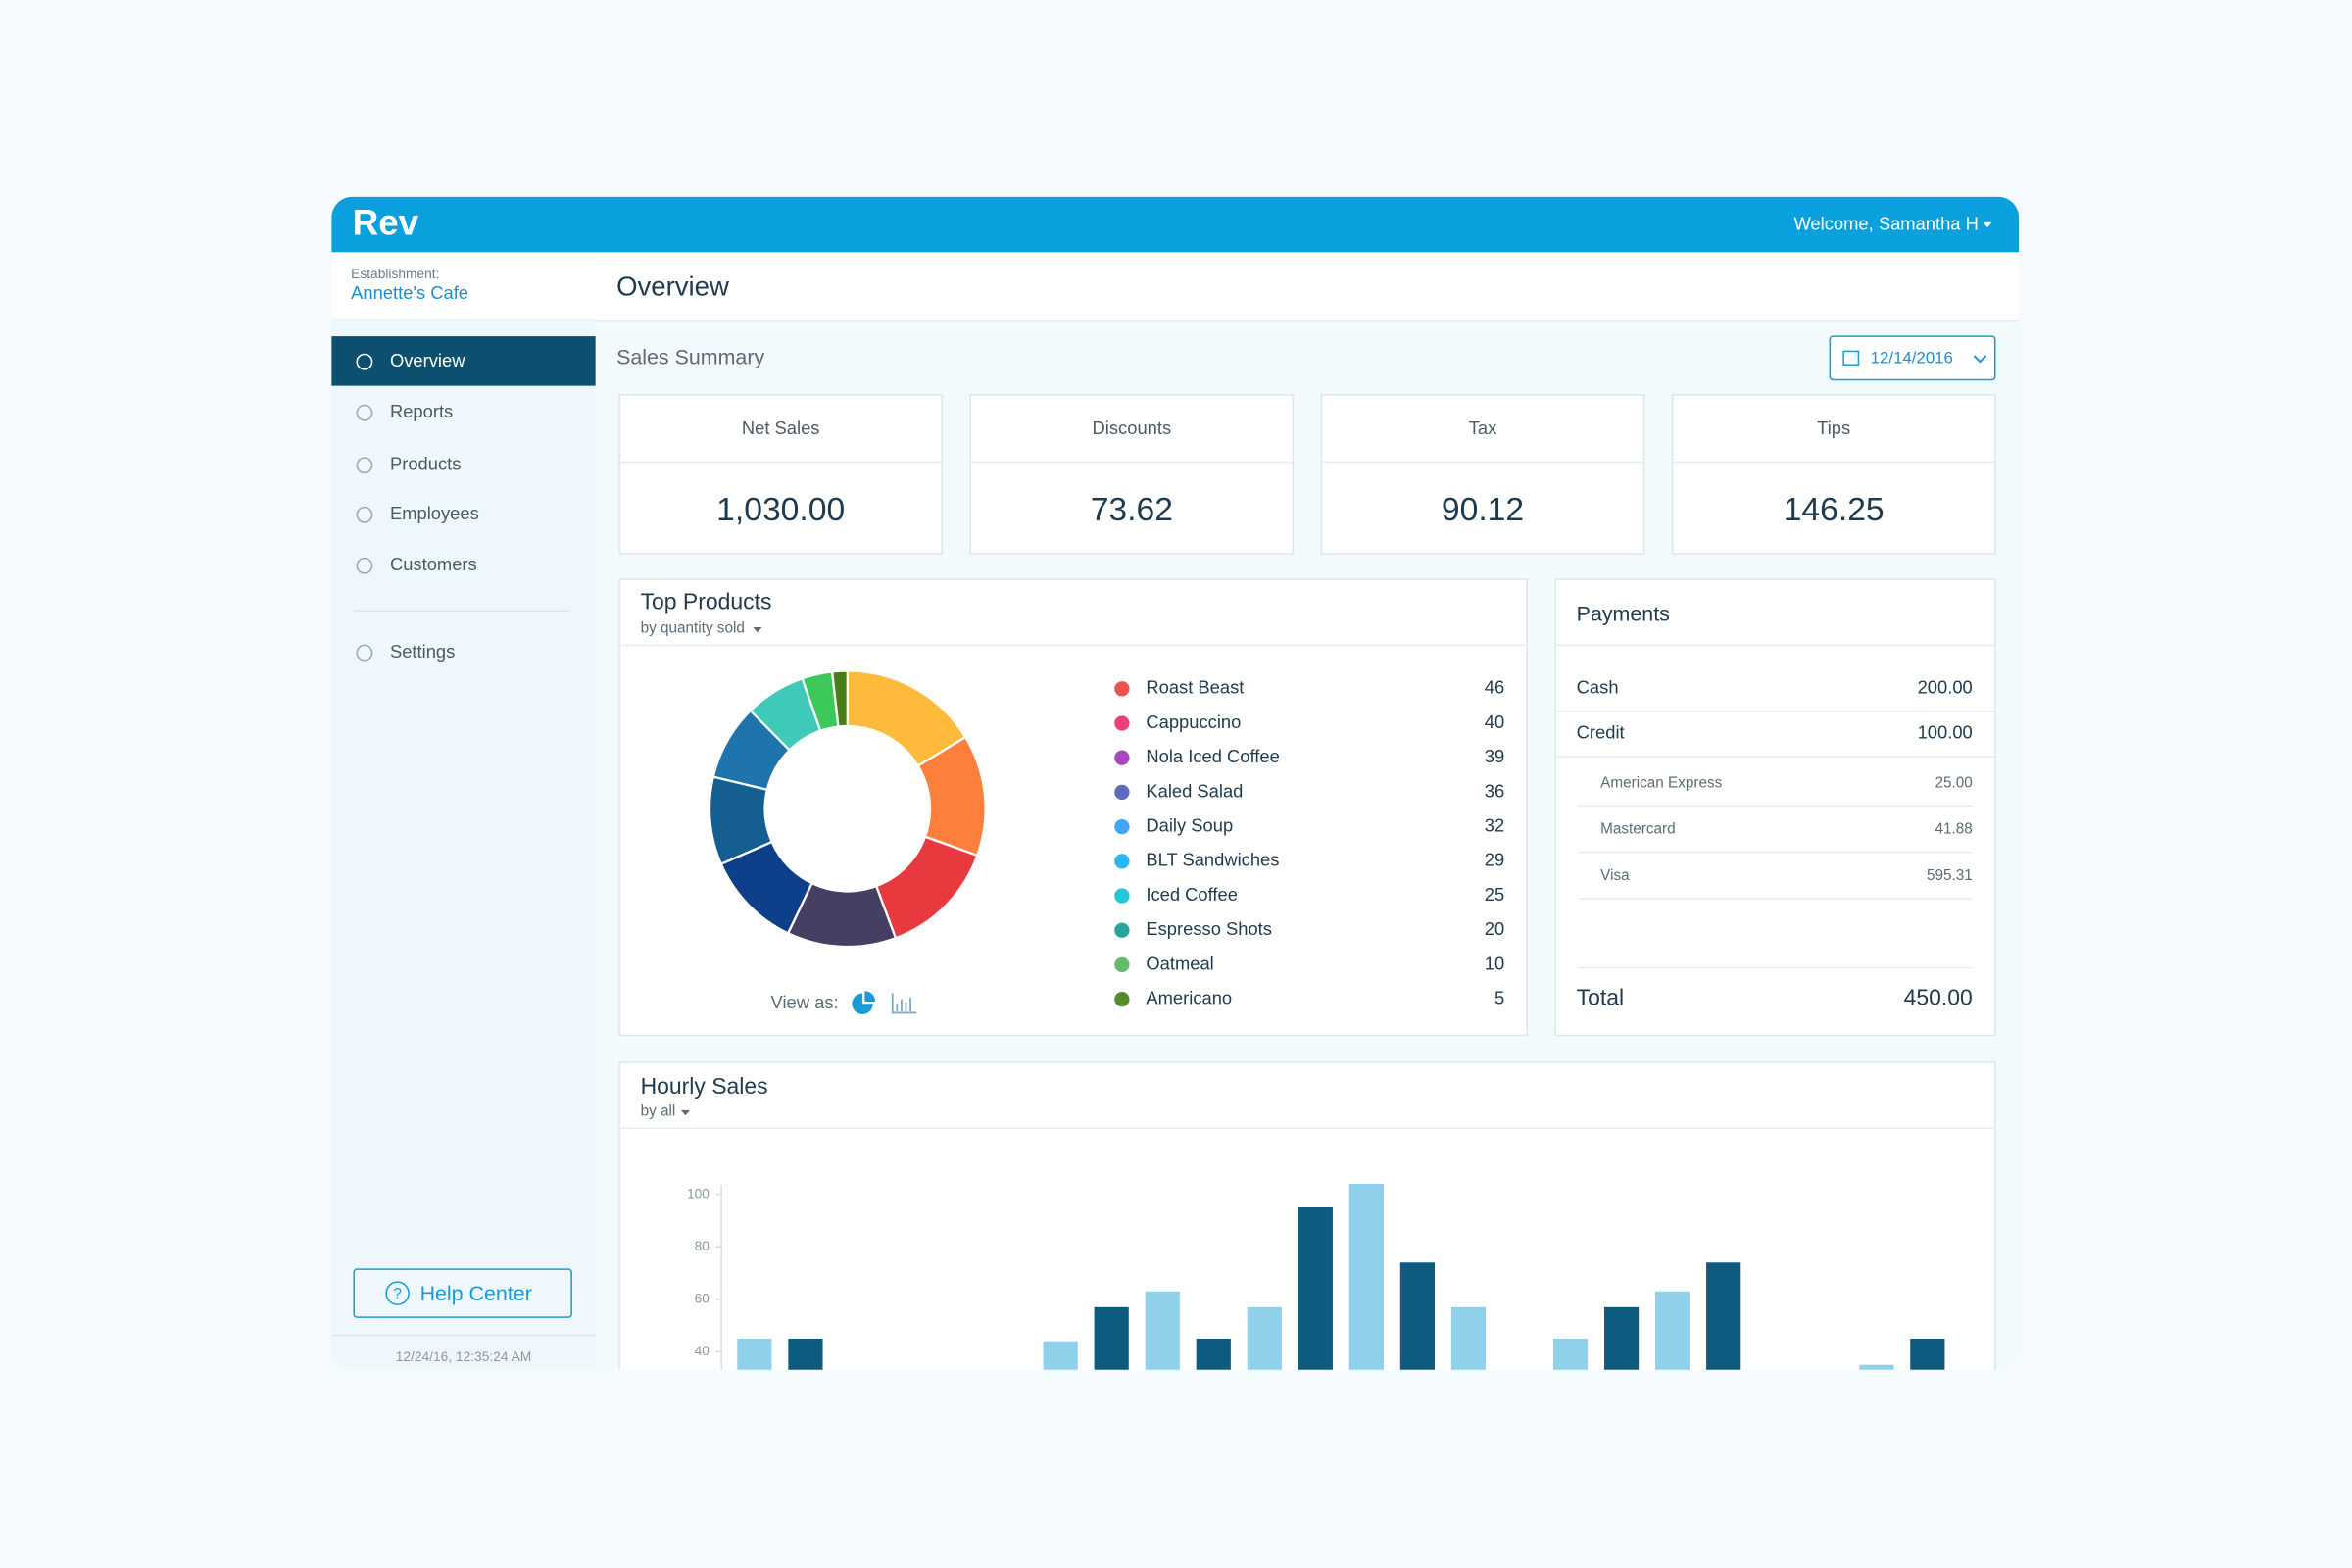 The image size is (2352, 1568). Describe the element at coordinates (1945, 732) in the screenshot. I see `payment-amount: 100.00` at that location.